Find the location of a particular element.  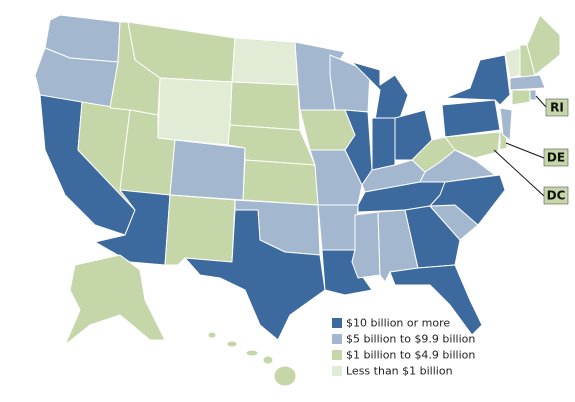

legend-label: $10 billion or more is located at coordinates (398, 323).